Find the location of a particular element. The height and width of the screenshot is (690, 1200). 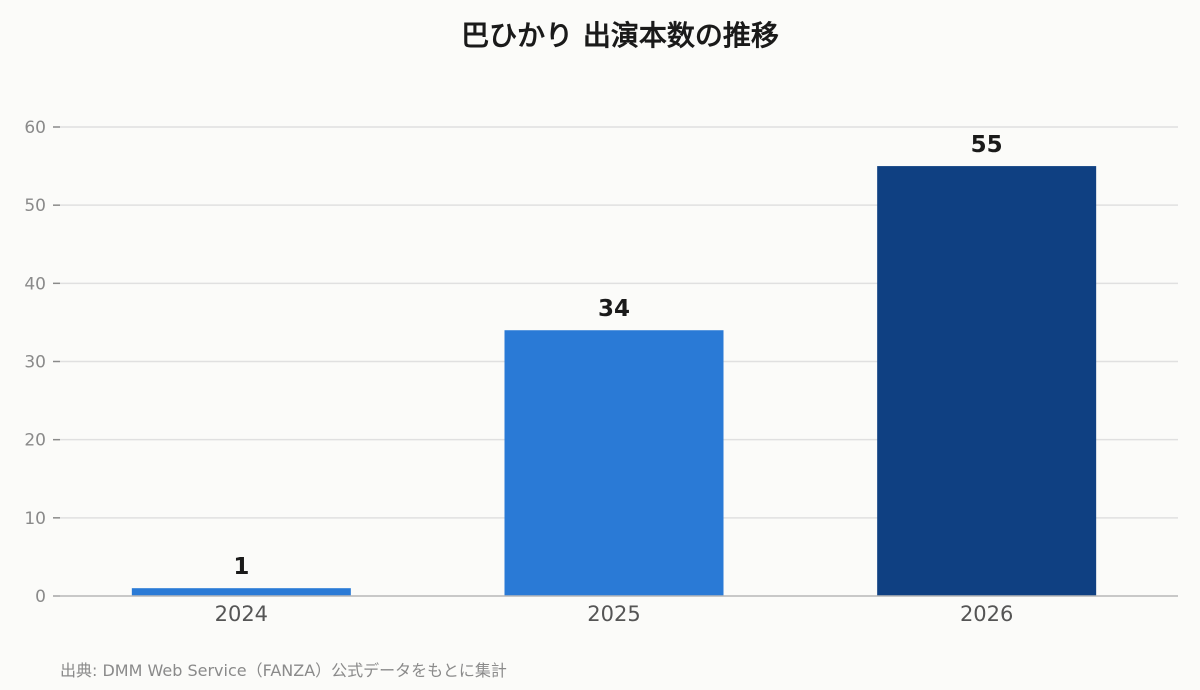

data-label-2024: 1 is located at coordinates (241, 567).